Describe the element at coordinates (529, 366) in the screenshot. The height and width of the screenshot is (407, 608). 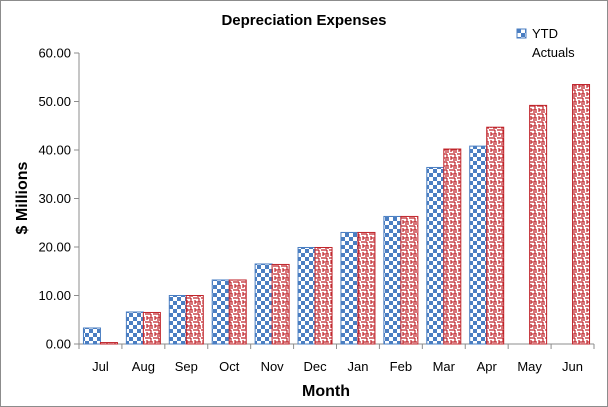
I see `x-tick-label: May` at that location.